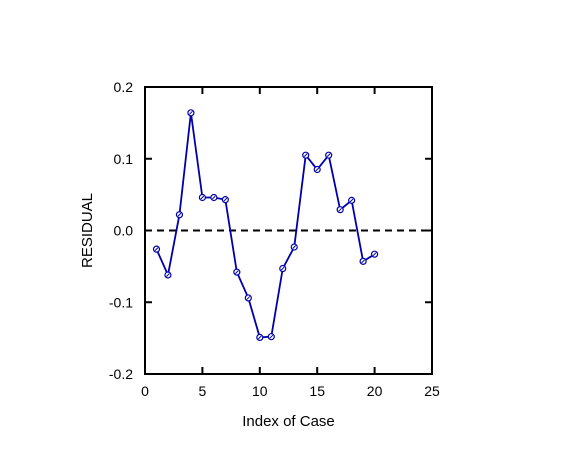  Describe the element at coordinates (317, 391) in the screenshot. I see `x-tick-label: 15` at that location.